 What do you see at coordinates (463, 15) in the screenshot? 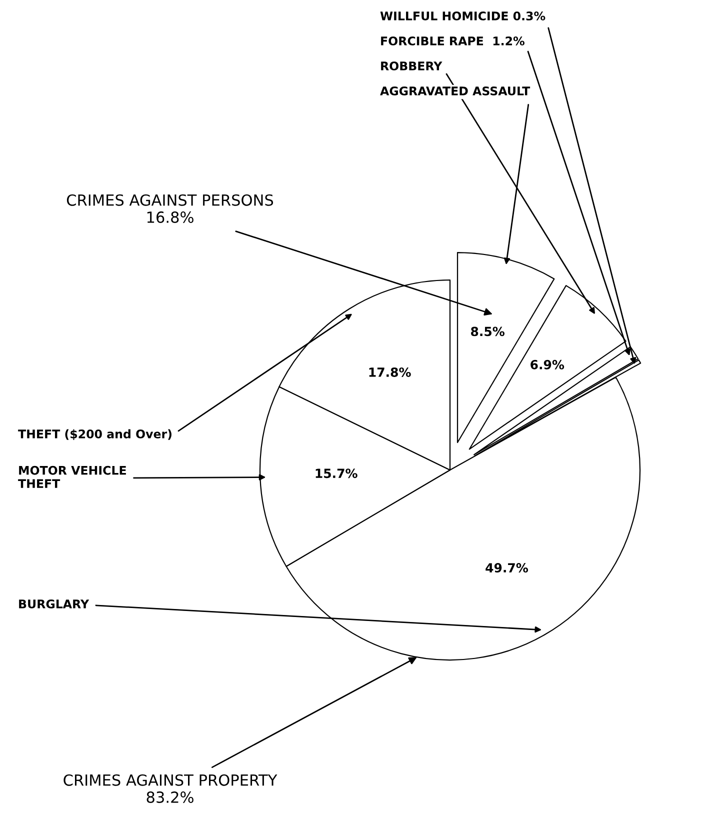
I see `slice-label: WILLFUL HOMICIDE 0.3%` at bounding box center [463, 15].